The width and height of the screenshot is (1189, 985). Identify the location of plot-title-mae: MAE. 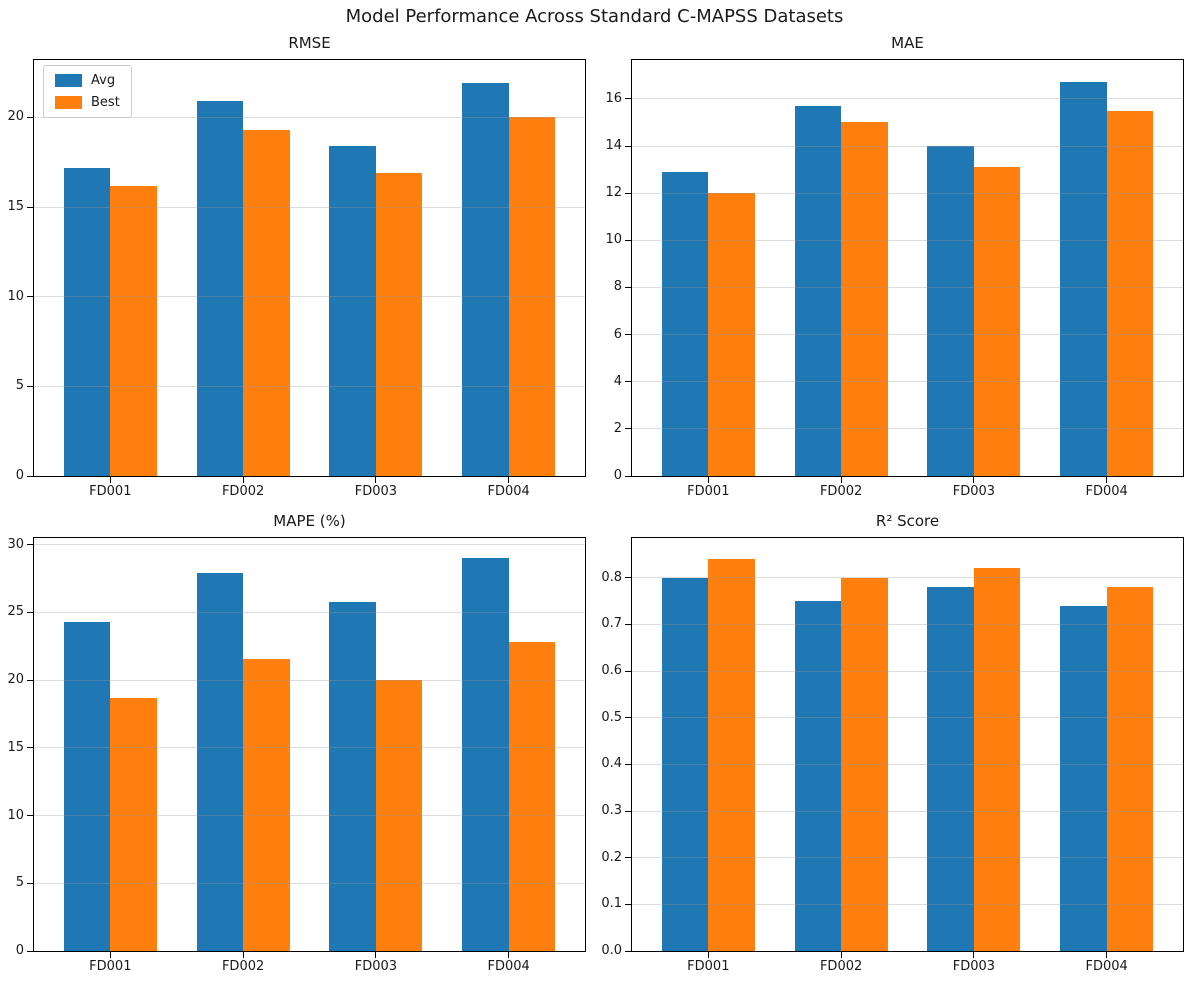
(907, 43).